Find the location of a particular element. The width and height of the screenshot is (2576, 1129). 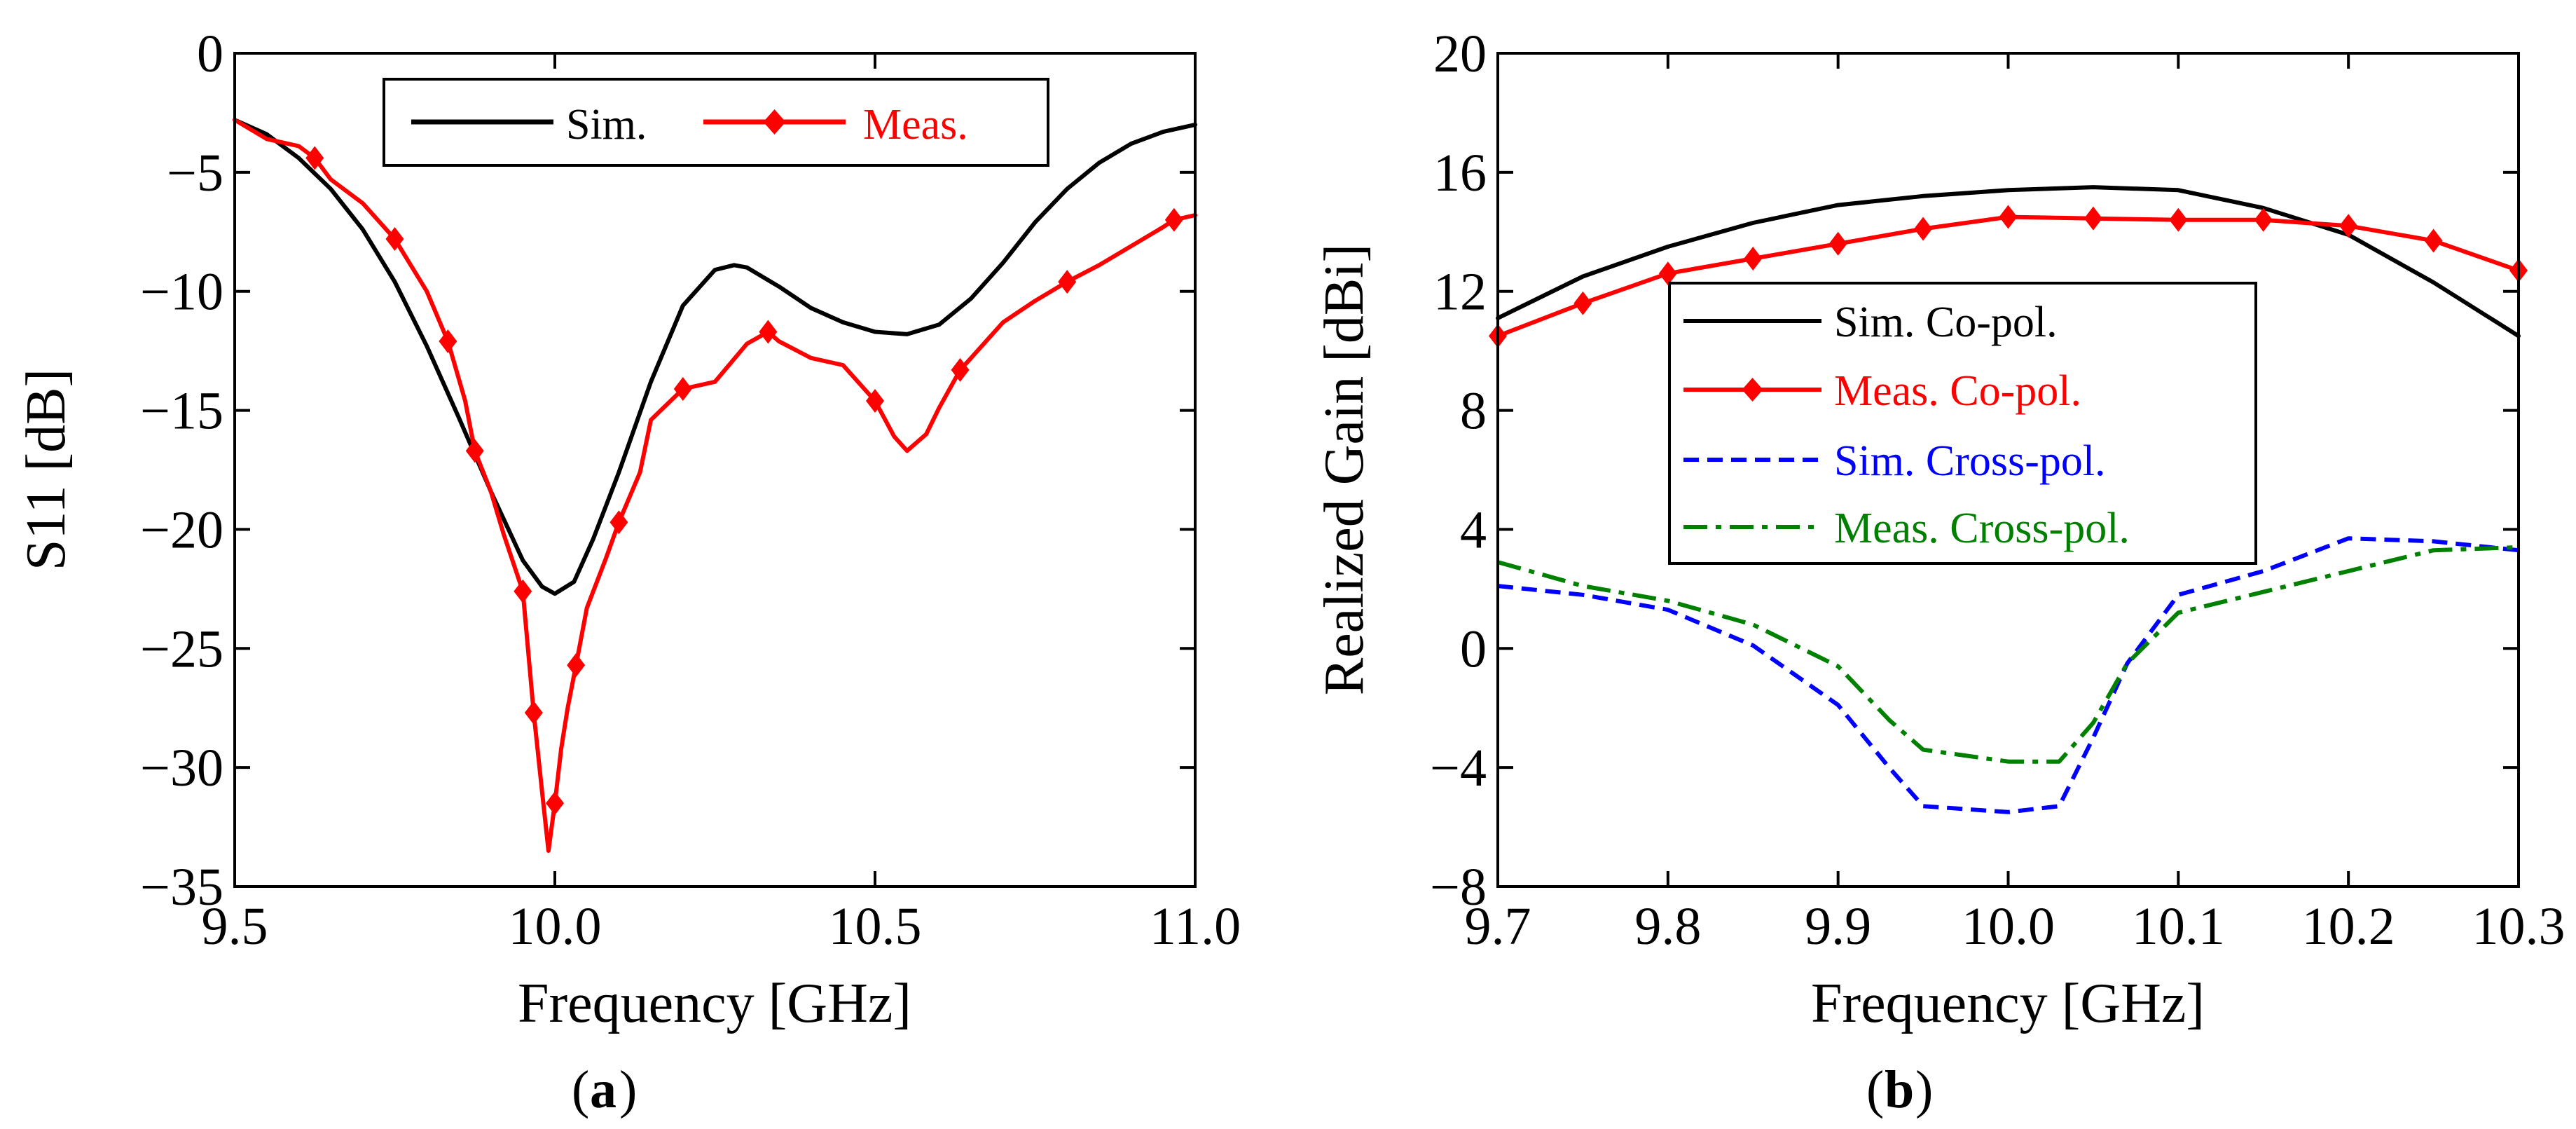

y-tick-label: −35 is located at coordinates (181, 887).